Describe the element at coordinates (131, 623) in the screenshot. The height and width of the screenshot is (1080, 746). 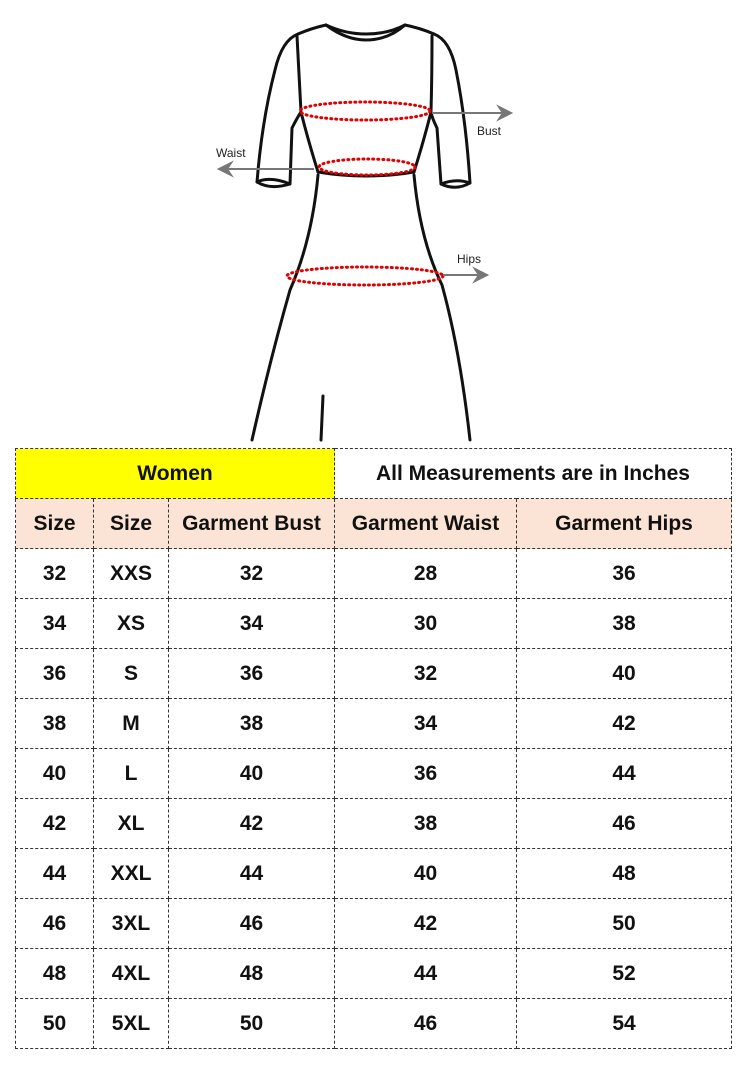
I see `table-cell: XS` at that location.